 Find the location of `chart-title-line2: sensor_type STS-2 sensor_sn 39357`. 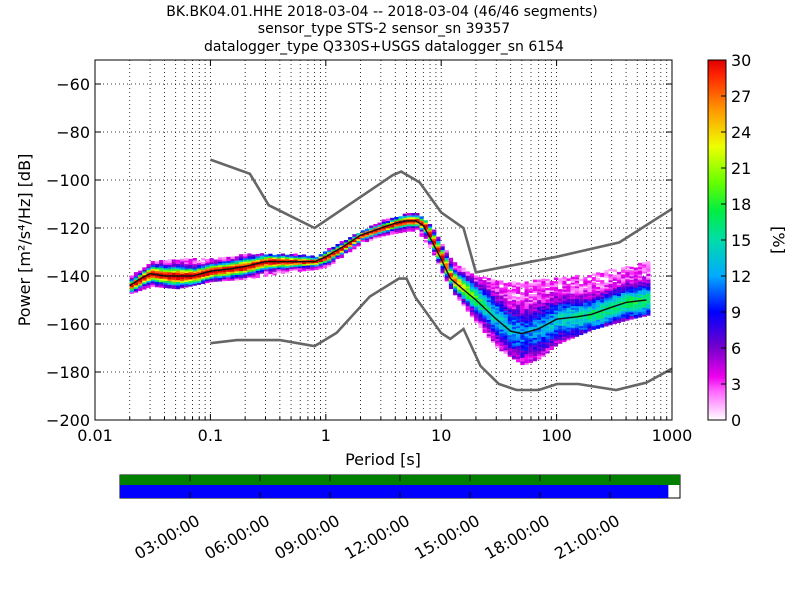

chart-title-line2: sensor_type STS-2 sensor_sn 39357 is located at coordinates (384, 29).